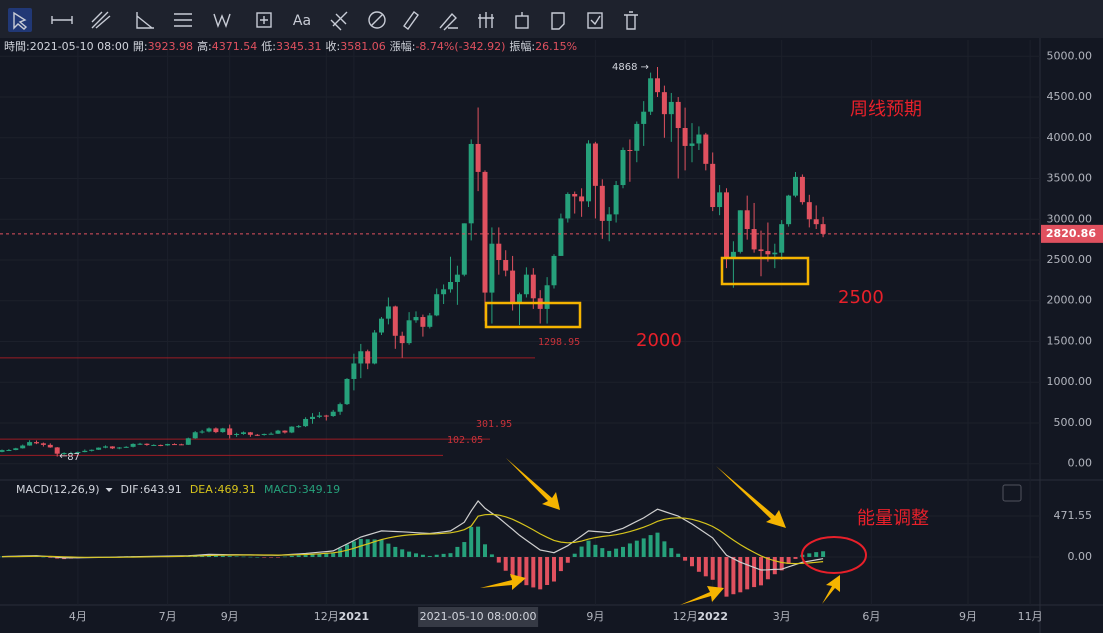 The image size is (1103, 633). Describe the element at coordinates (323, 20) in the screenshot. I see `toolbar-icons: Aa` at that location.